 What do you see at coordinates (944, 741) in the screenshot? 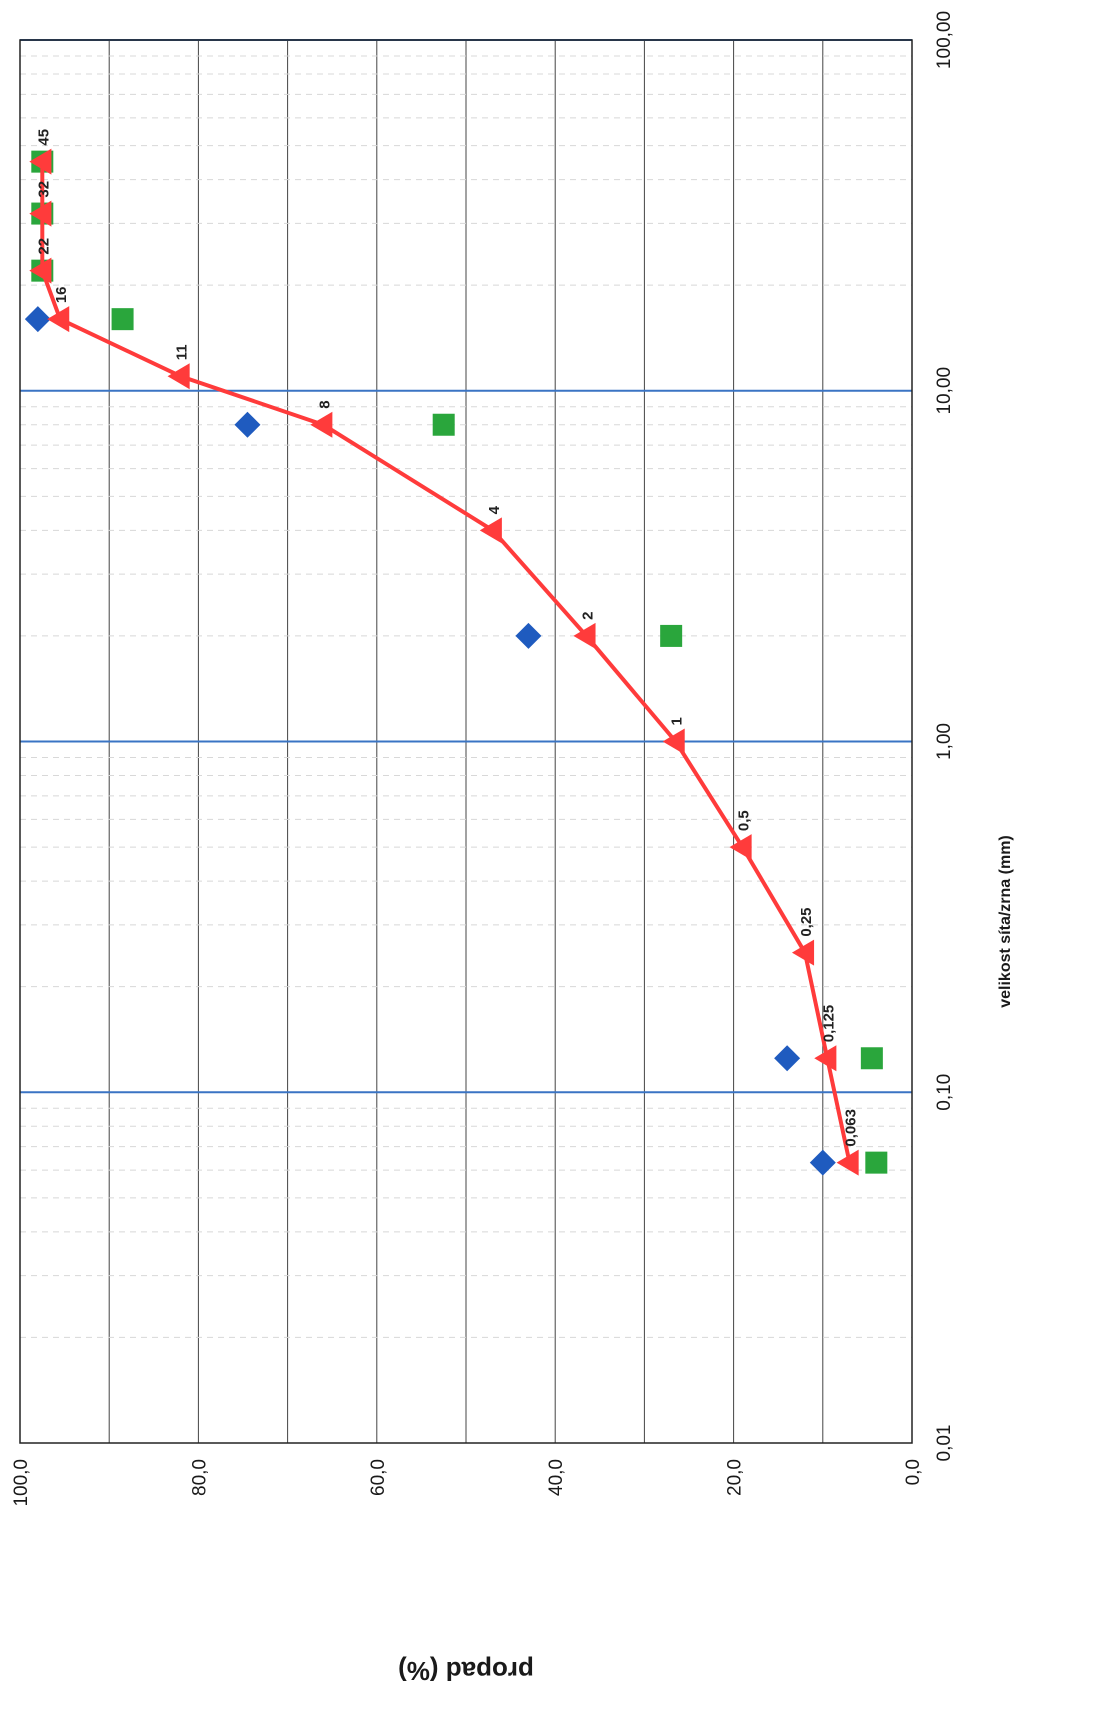
I see `x-tick-label: 1,00` at bounding box center [944, 741].